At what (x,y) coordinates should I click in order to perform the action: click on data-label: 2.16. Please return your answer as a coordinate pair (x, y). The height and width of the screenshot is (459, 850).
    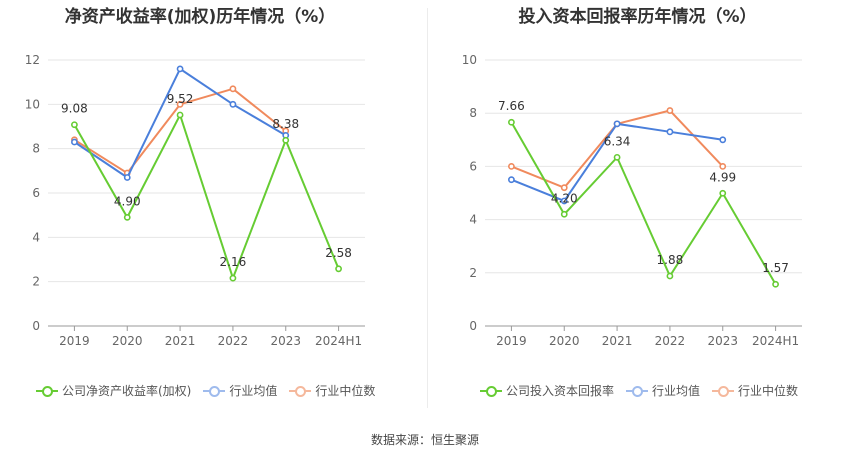
    Looking at the image, I should click on (233, 262).